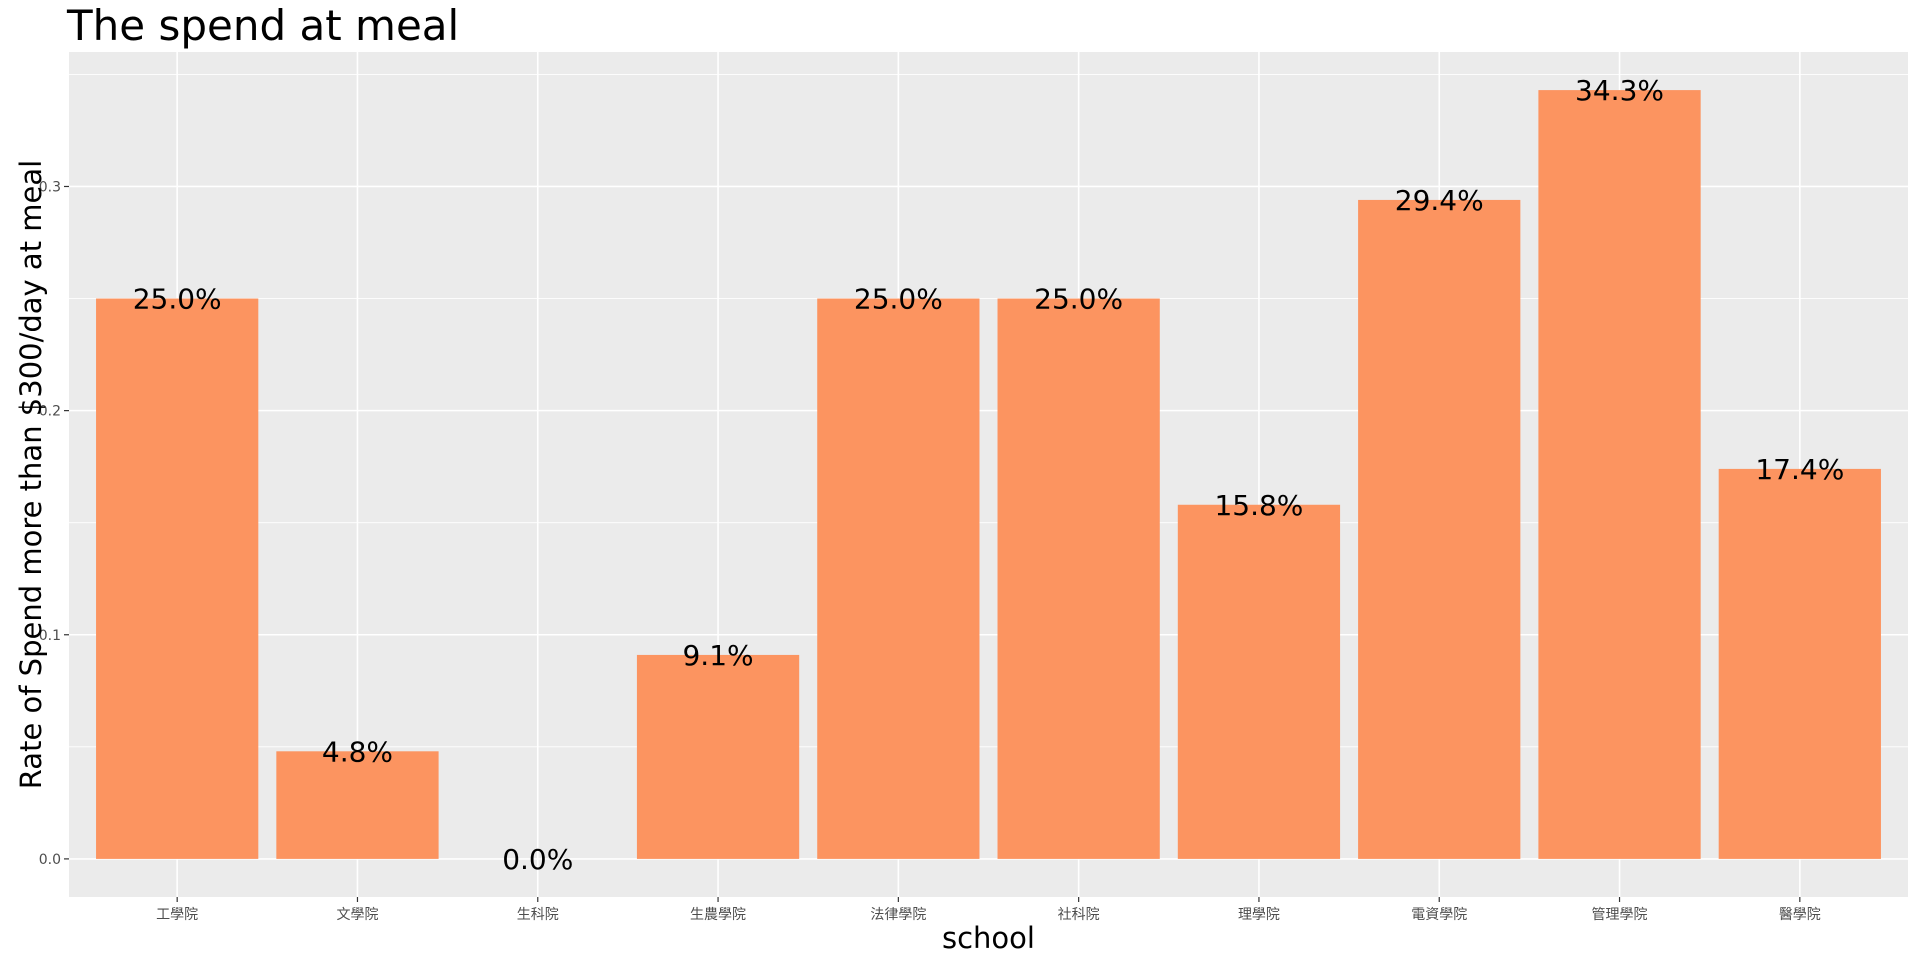  Describe the element at coordinates (898, 915) in the screenshot. I see `x-tick-label: 法律學院` at that location.